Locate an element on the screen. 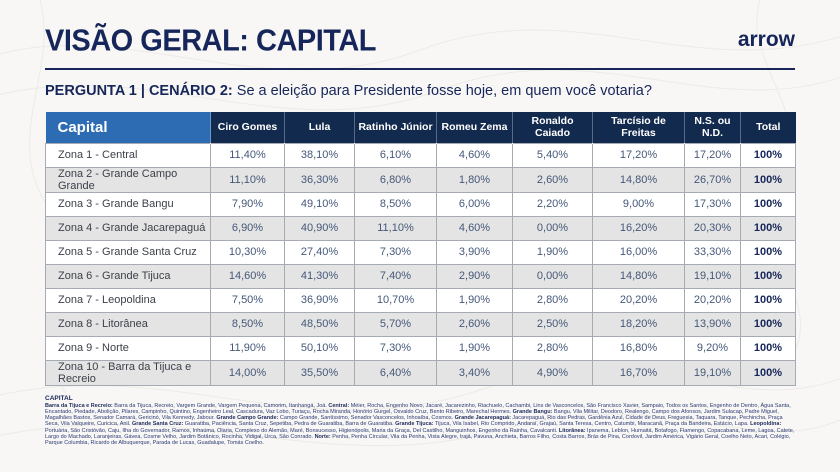 The width and height of the screenshot is (840, 472). value-cell: 16,70% is located at coordinates (638, 372).